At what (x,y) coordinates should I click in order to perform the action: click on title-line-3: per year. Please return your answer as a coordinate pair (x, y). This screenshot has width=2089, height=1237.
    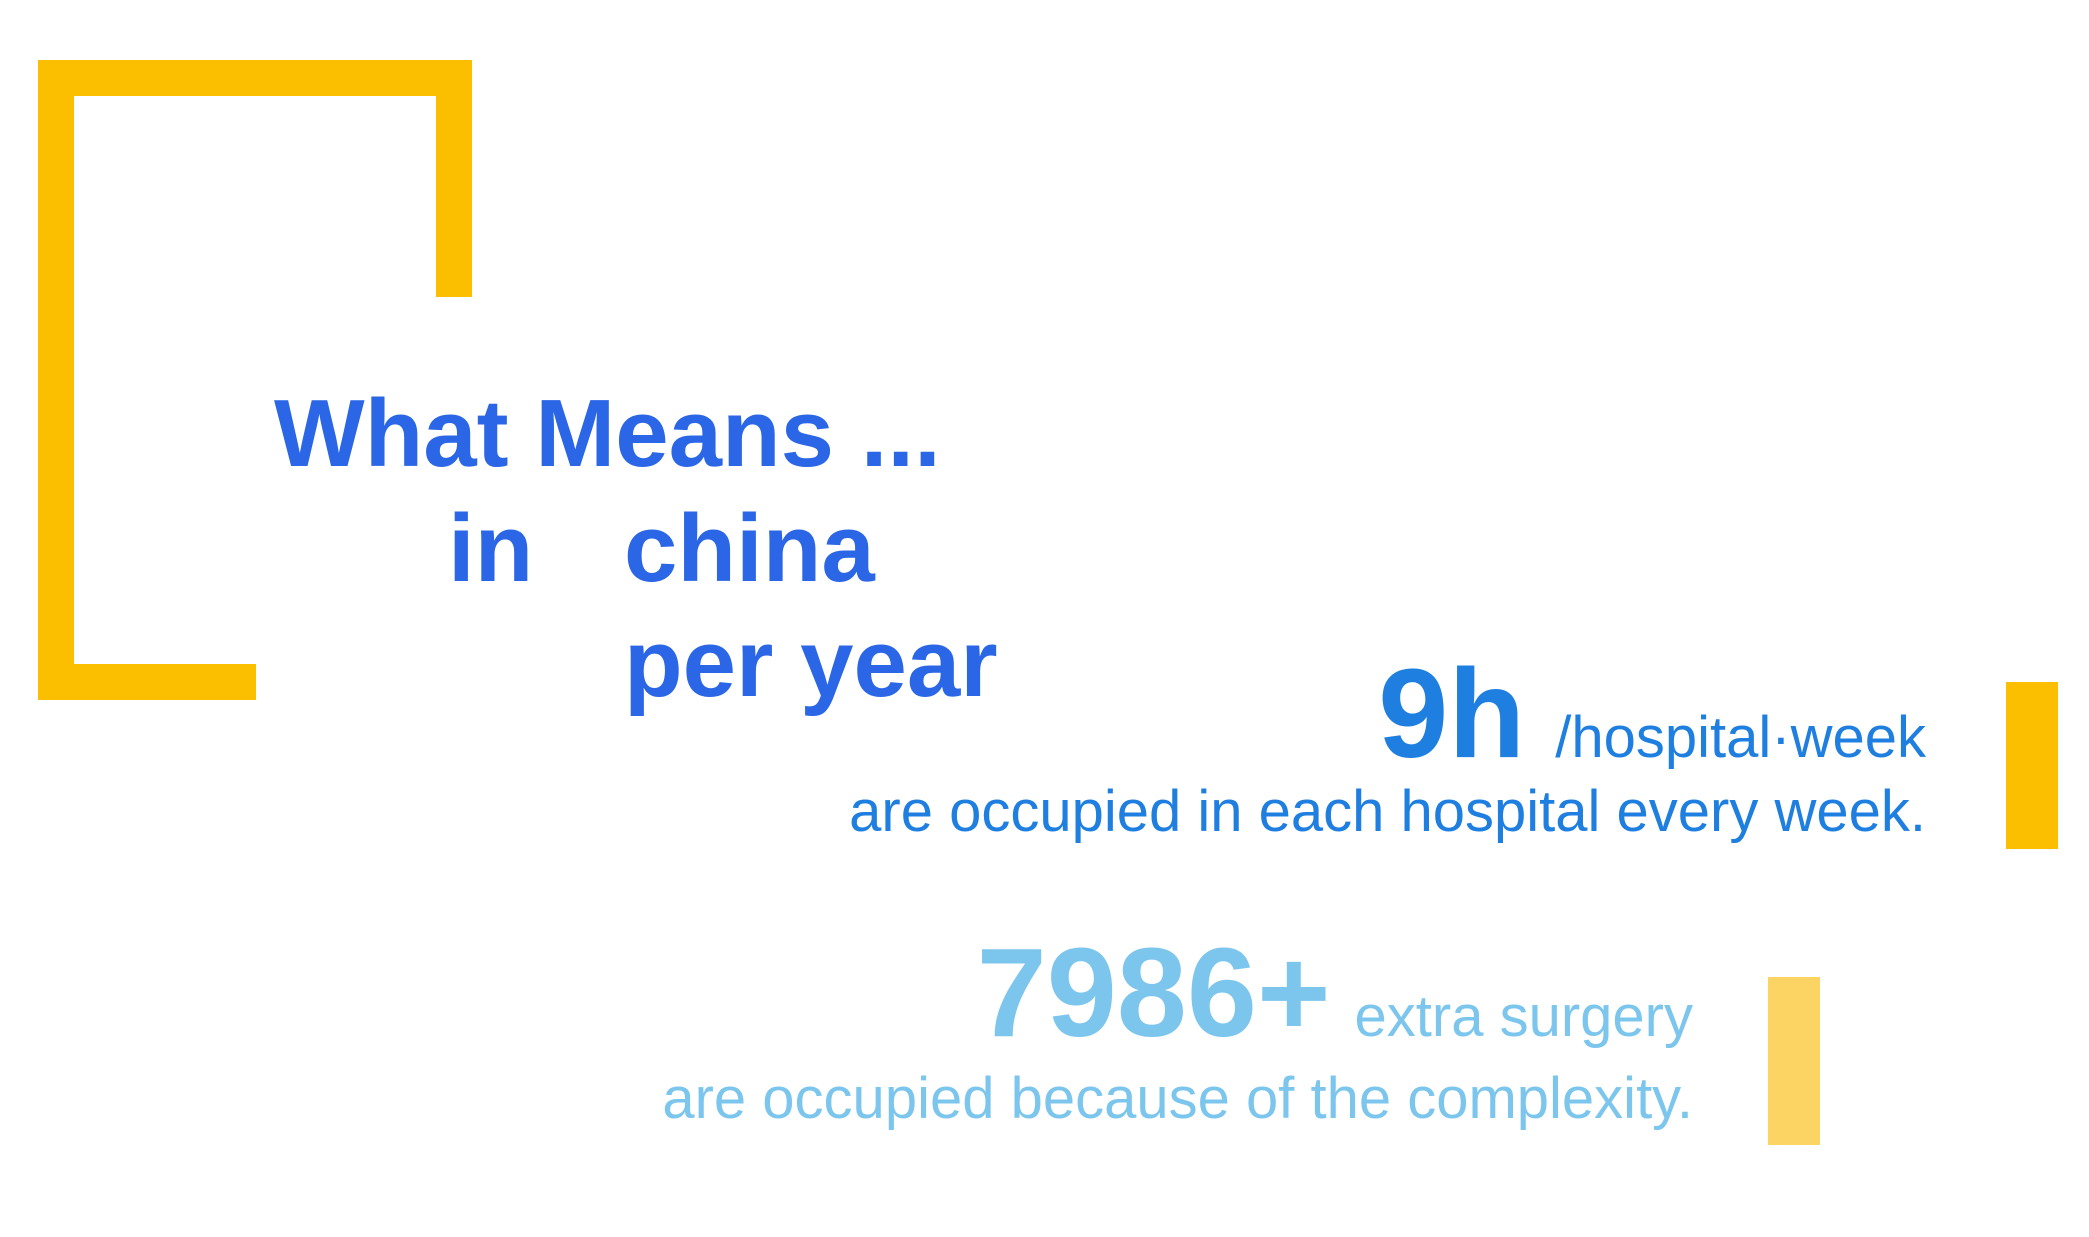
    Looking at the image, I should click on (811, 663).